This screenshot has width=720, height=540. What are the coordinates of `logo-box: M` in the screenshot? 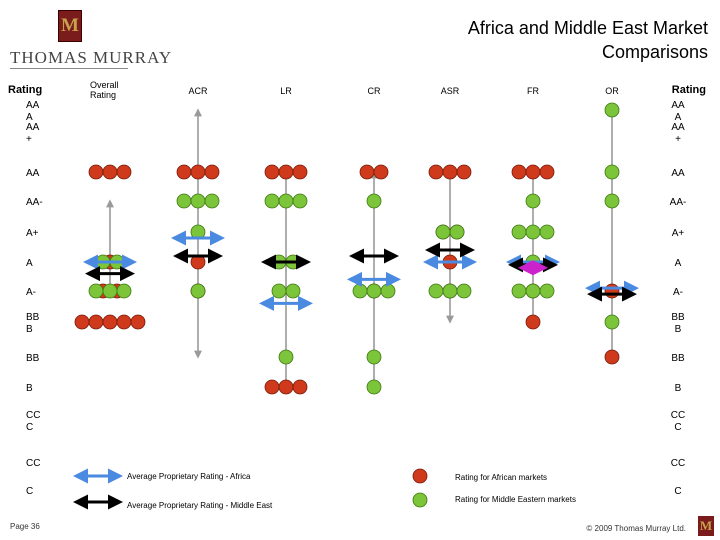 It's located at (70, 26).